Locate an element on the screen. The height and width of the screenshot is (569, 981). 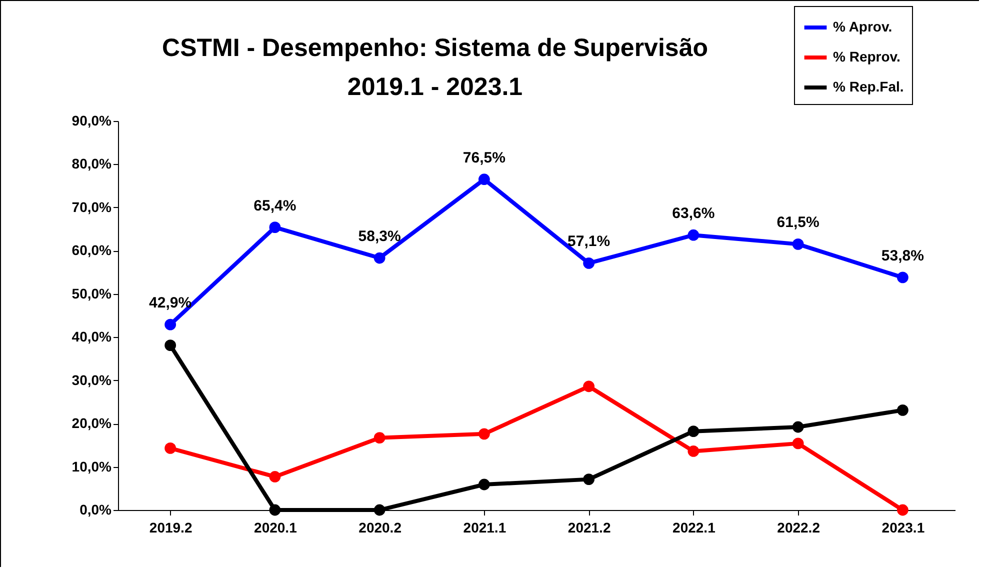
y-tick-label: 30,0% is located at coordinates (92, 380).